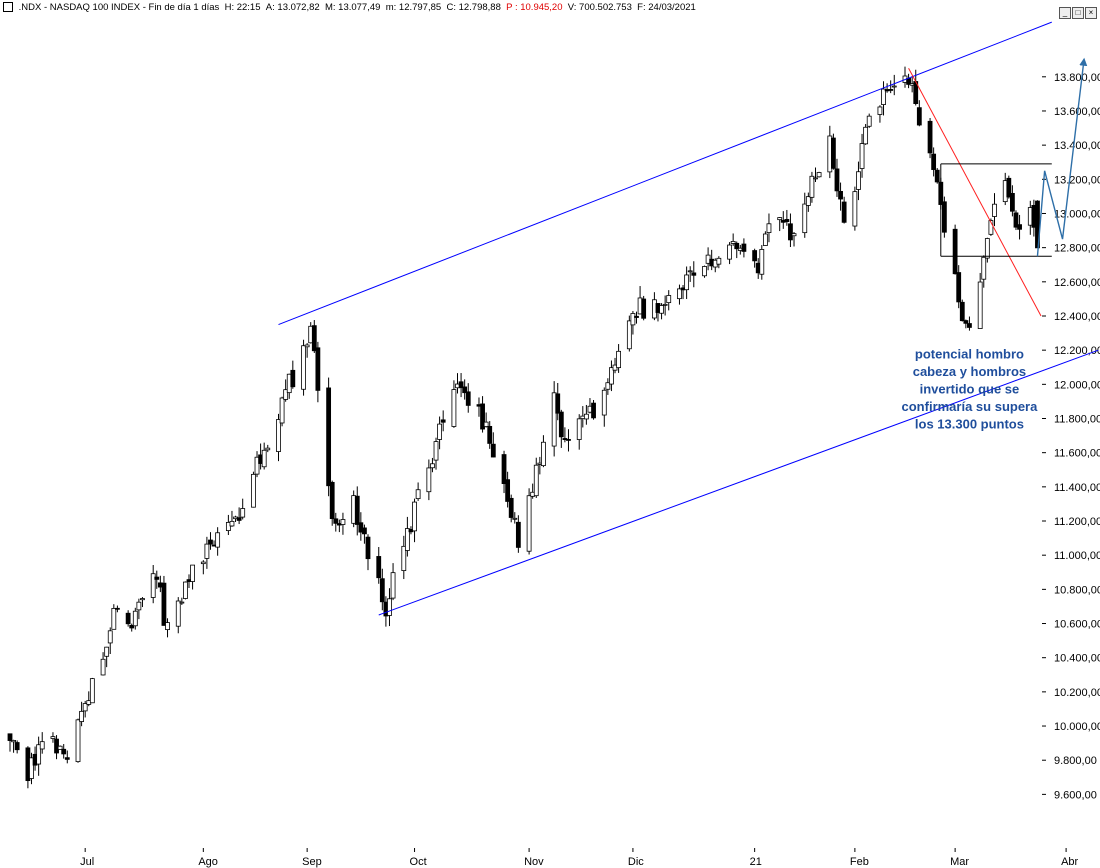 Image resolution: width=1100 pixels, height=868 pixels. What do you see at coordinates (969, 371) in the screenshot?
I see `annotation-line: cabeza y hombros` at bounding box center [969, 371].